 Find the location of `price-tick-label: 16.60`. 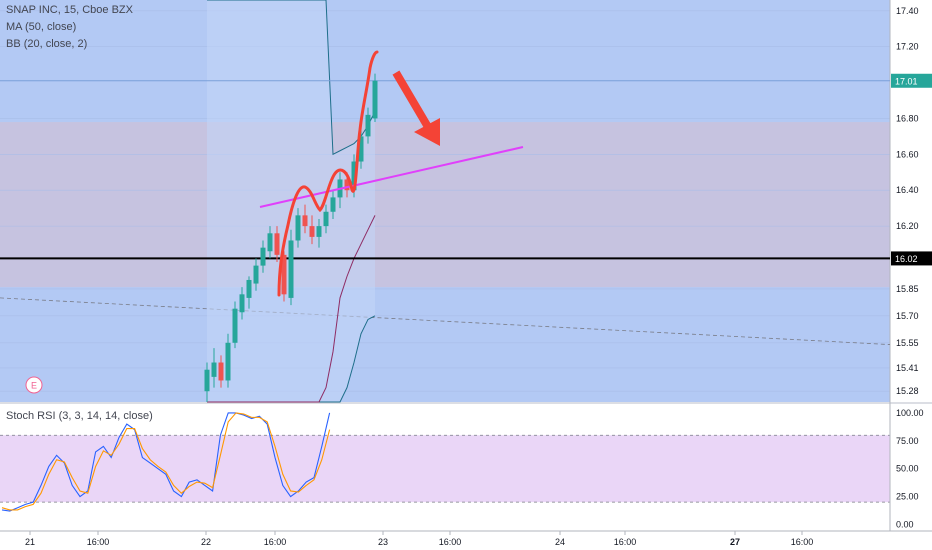

price-tick-label: 16.60 is located at coordinates (907, 154).